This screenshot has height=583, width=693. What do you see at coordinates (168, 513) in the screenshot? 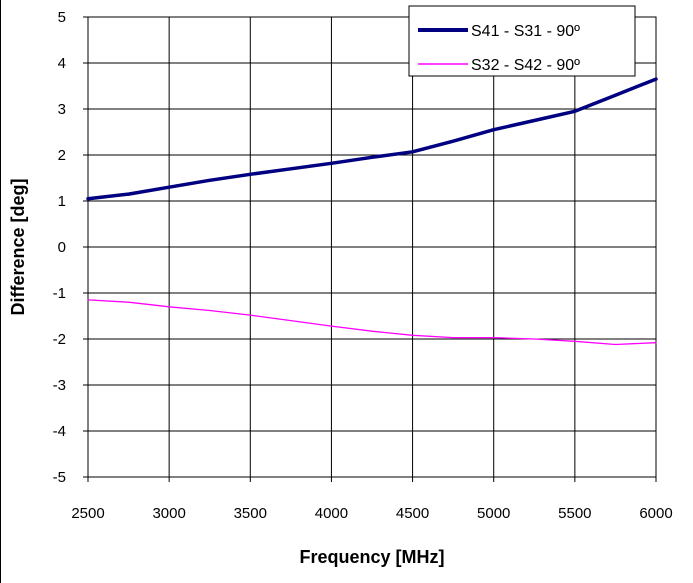
I see `x-tick-label: 3000` at bounding box center [168, 513].